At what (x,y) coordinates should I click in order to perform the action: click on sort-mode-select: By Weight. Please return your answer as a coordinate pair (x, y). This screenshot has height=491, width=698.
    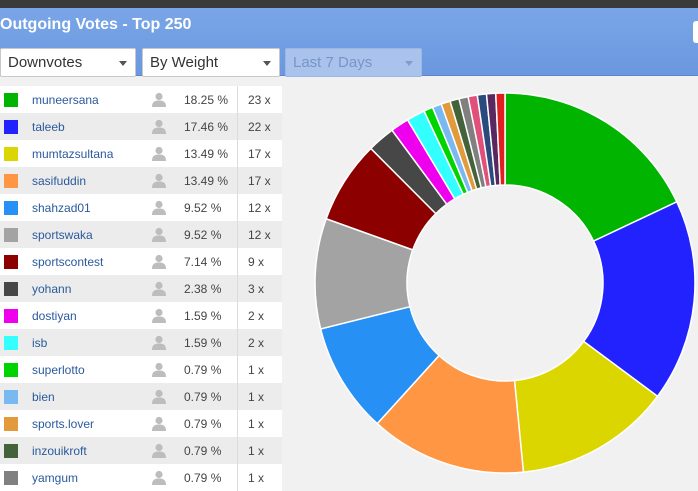
    Looking at the image, I should click on (211, 62).